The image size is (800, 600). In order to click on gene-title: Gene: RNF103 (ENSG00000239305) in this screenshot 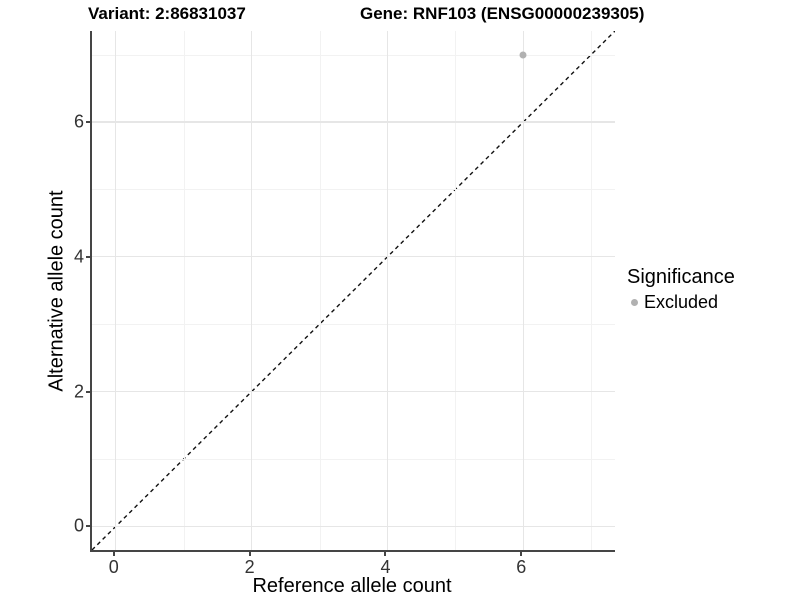, I will do `click(502, 13)`.